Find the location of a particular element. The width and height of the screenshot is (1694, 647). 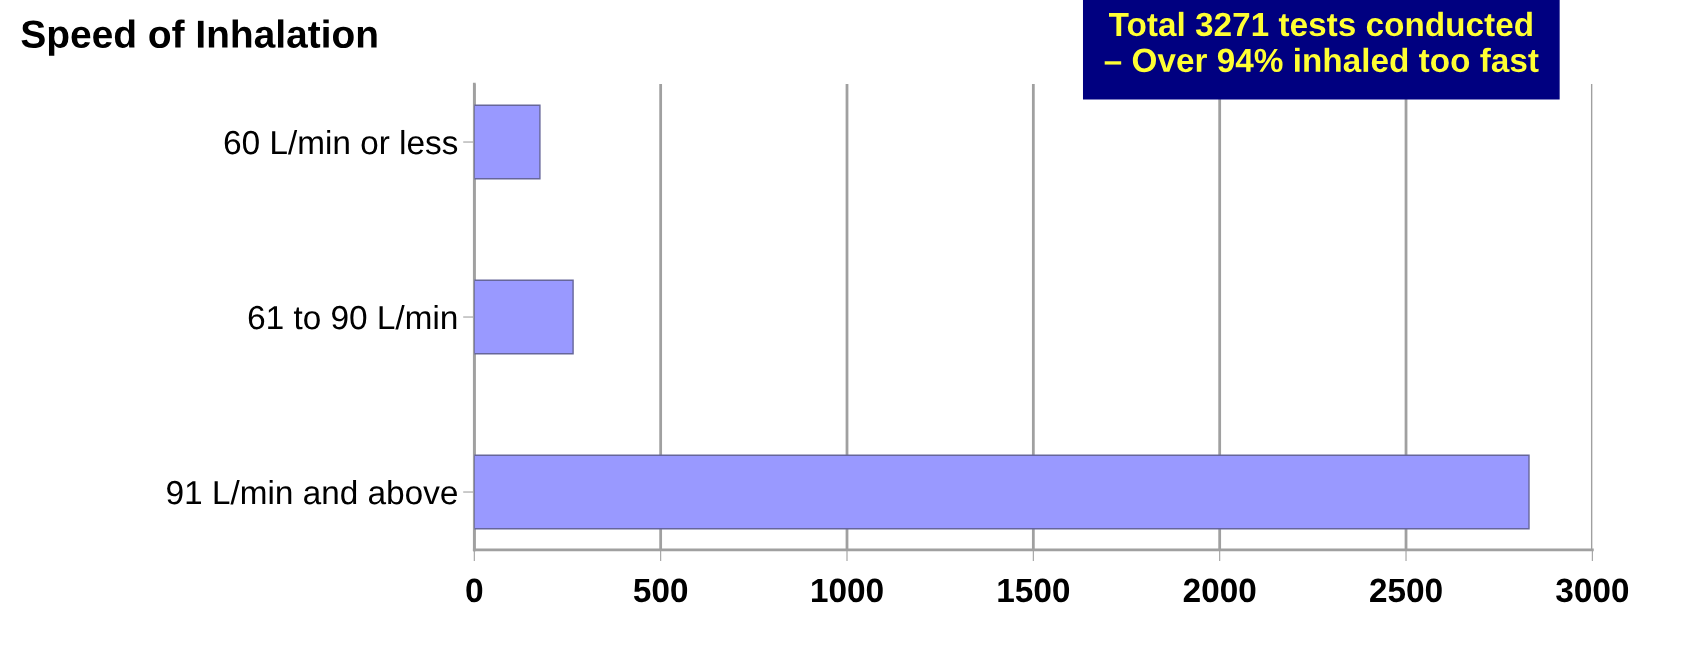

x-tick-label: 1500 is located at coordinates (1034, 590).